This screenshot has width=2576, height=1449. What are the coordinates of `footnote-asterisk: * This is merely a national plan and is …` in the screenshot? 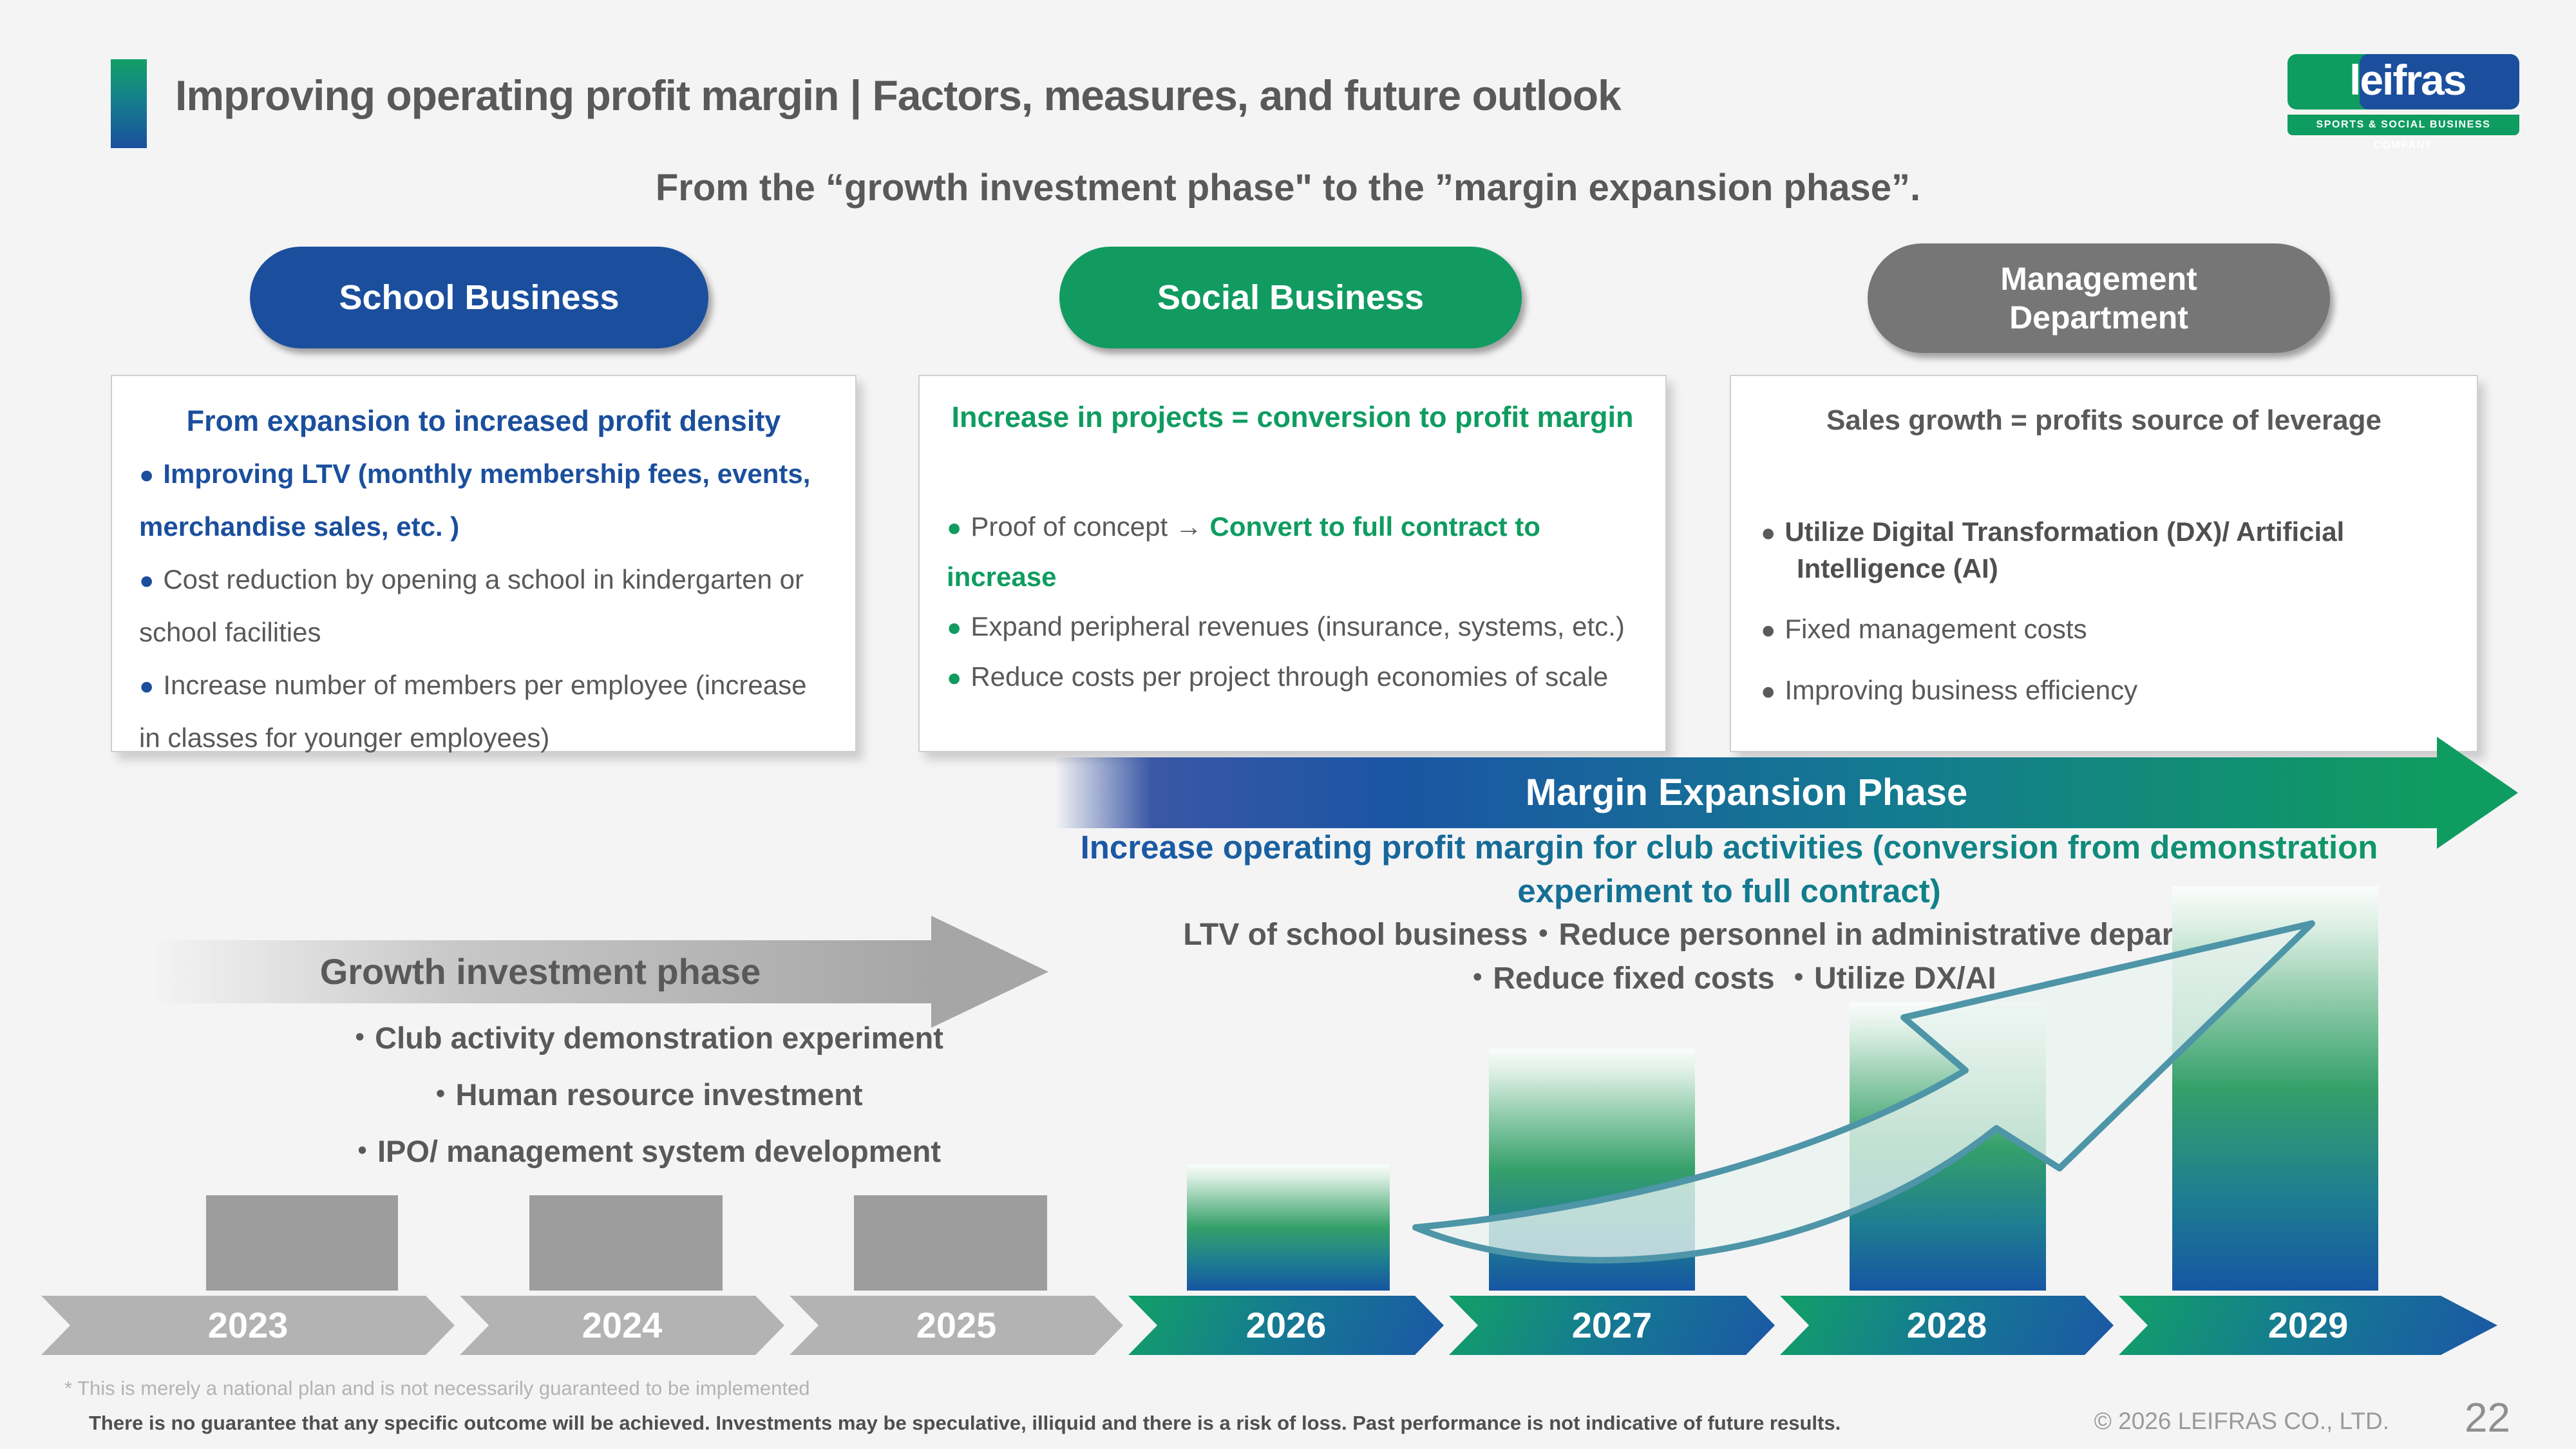 It's located at (437, 1388).